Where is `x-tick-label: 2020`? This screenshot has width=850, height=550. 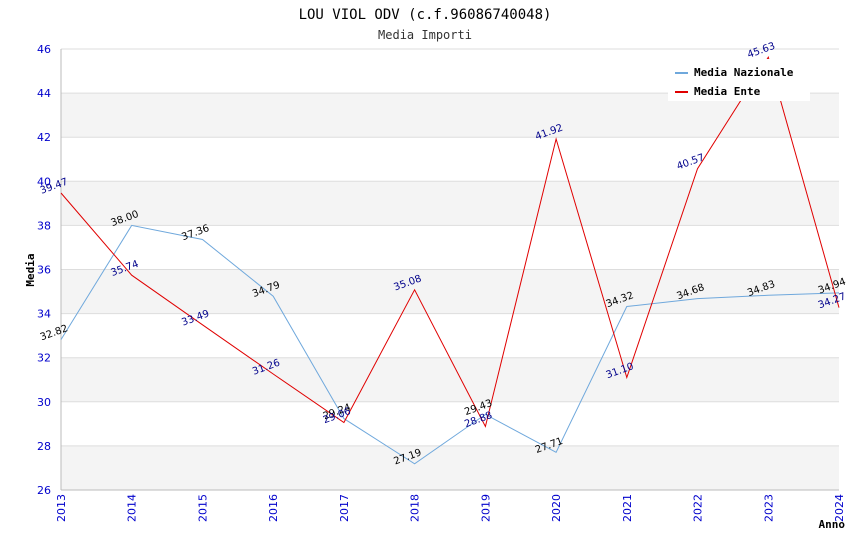
x-tick-label: 2020 is located at coordinates (556, 508).